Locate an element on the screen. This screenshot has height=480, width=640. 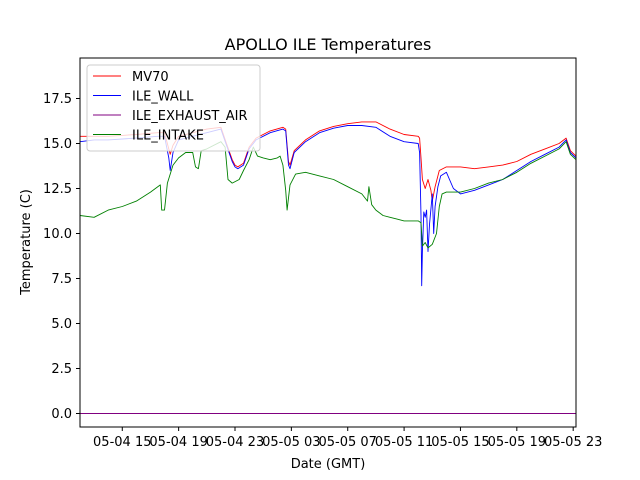
legend-box is located at coordinates (173, 108).